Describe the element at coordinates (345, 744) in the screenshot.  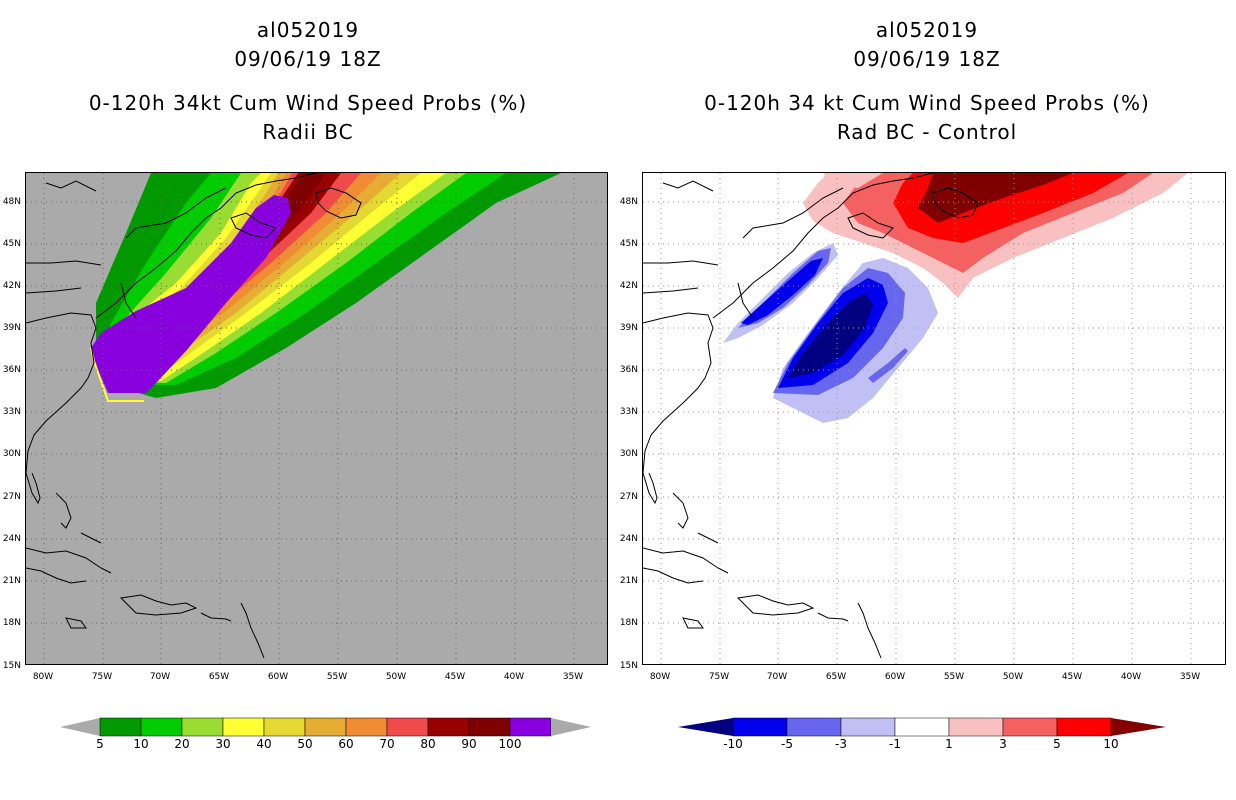
I see `colorbar-label: 60` at that location.